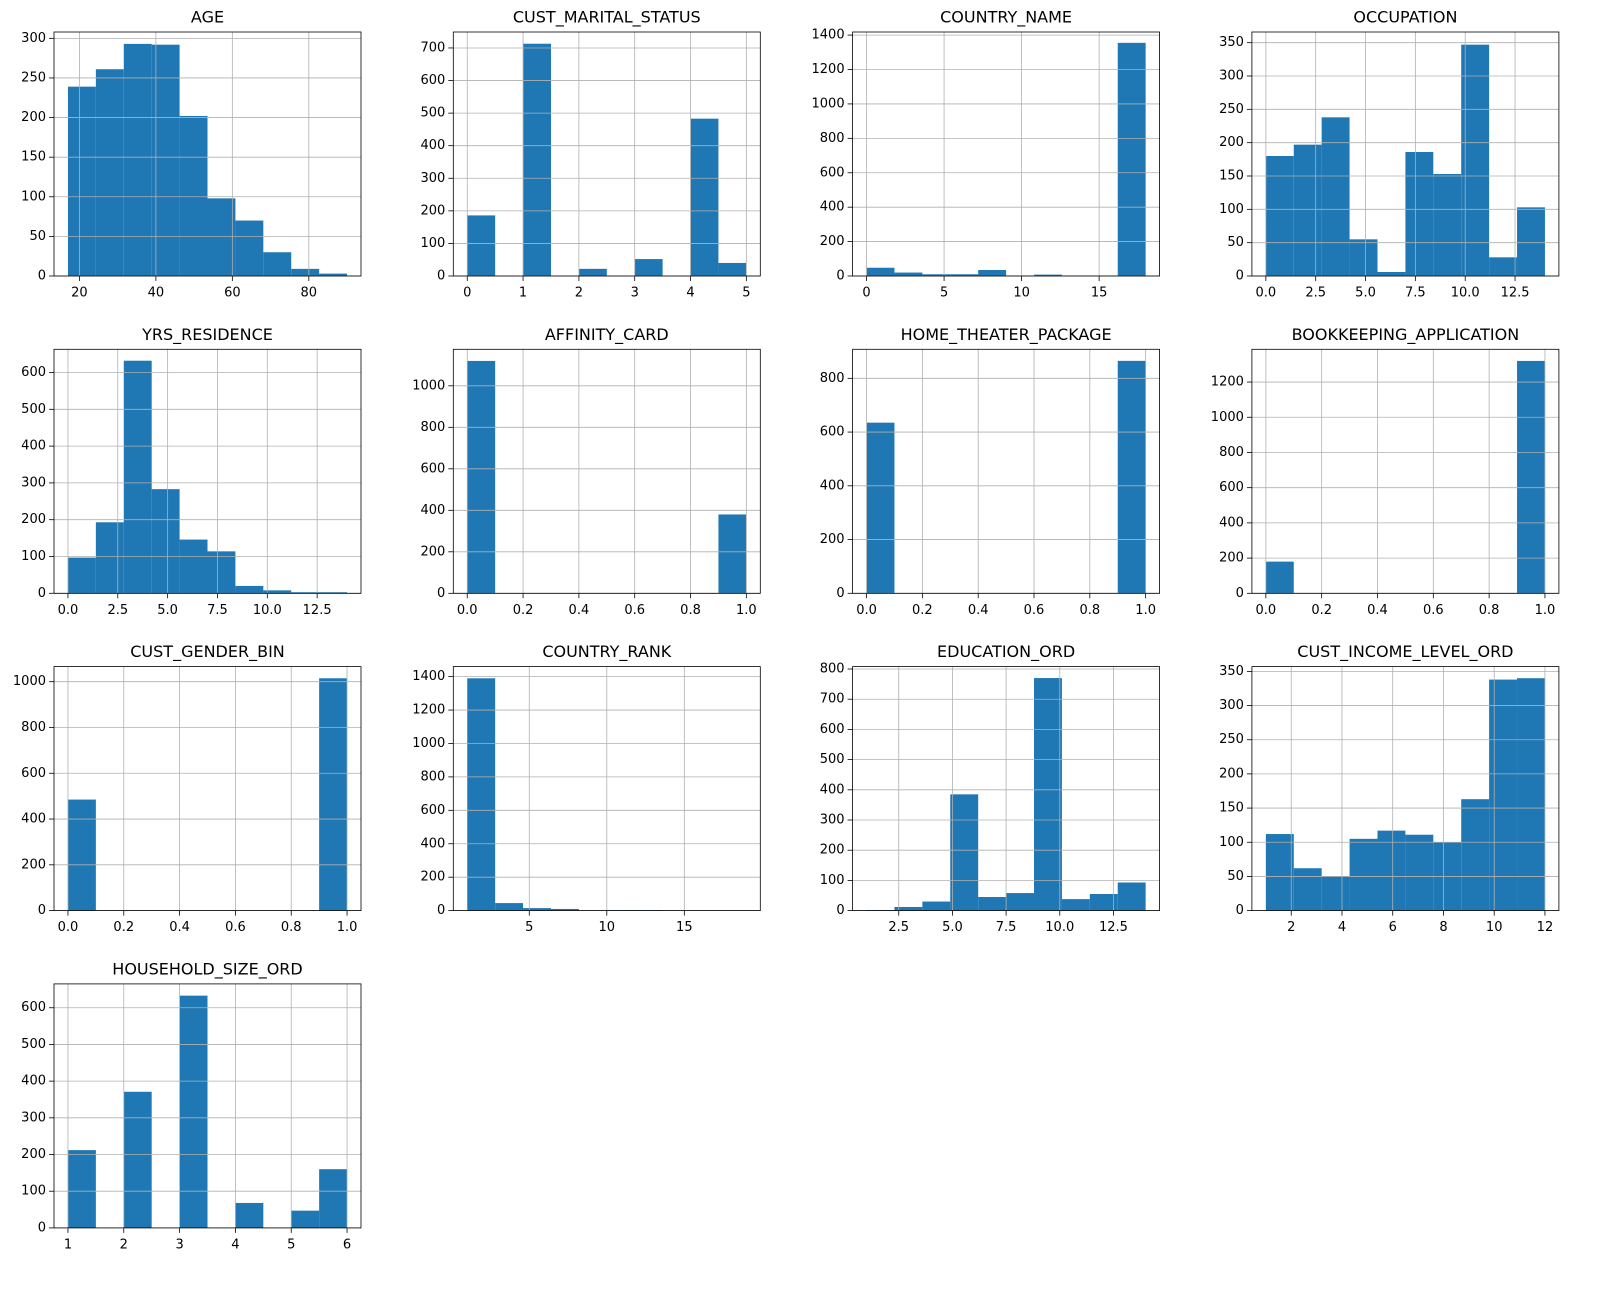  What do you see at coordinates (606, 652) in the screenshot?
I see `subplot-title: COUNTRY_RANK` at bounding box center [606, 652].